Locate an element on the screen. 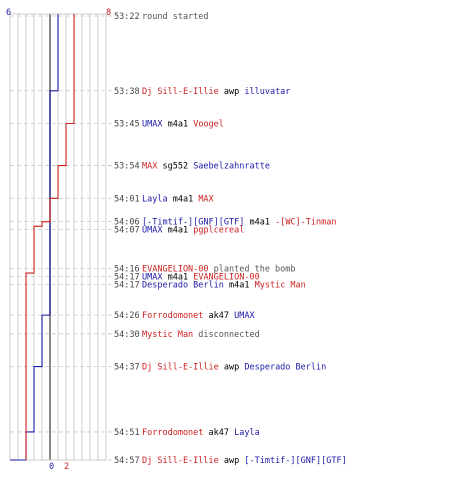  event-part: illuvatar is located at coordinates (267, 92).